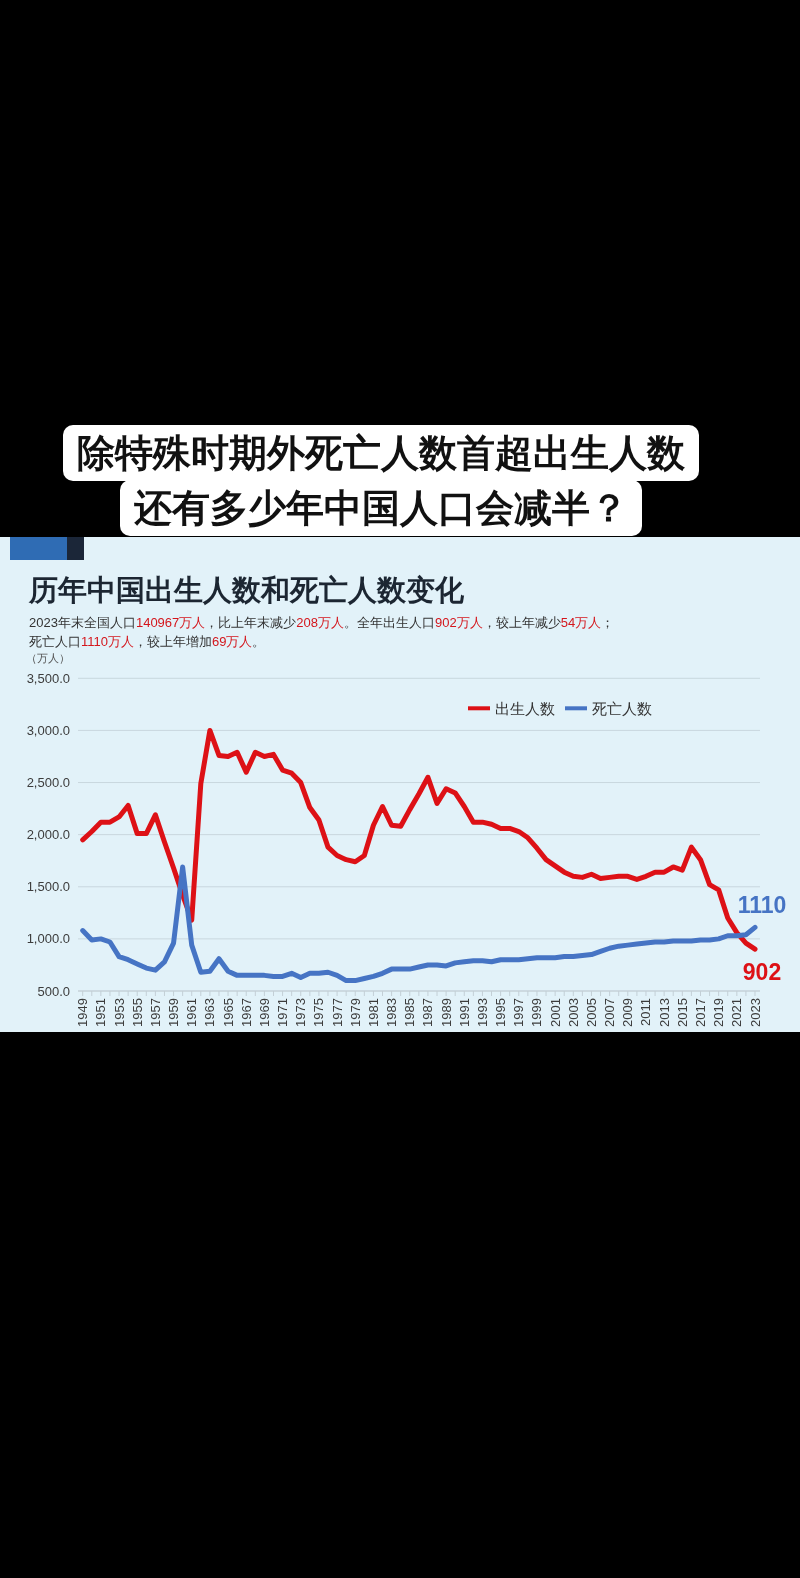 This screenshot has width=800, height=1578. What do you see at coordinates (283, 1012) in the screenshot?
I see `x-tick-label: 1971` at bounding box center [283, 1012].